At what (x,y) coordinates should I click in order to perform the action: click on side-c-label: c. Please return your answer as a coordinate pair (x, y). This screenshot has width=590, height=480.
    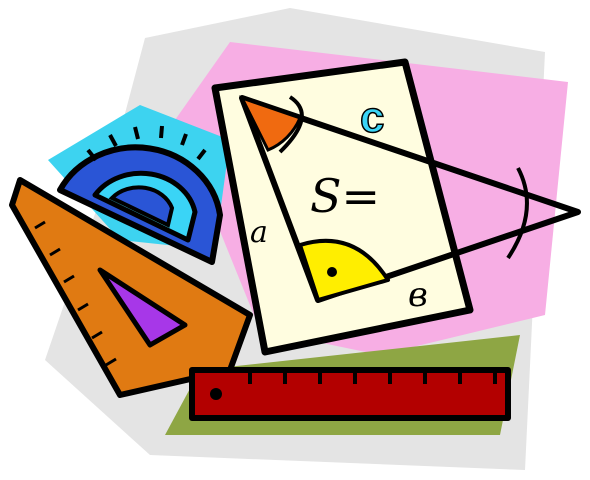
    Looking at the image, I should click on (372, 117).